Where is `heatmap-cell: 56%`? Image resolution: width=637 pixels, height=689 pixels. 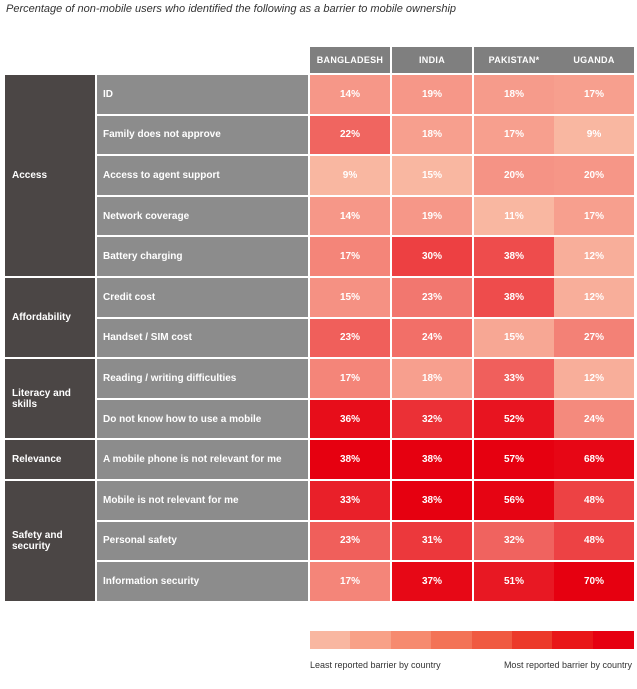
heatmap-cell: 56% is located at coordinates (514, 500).